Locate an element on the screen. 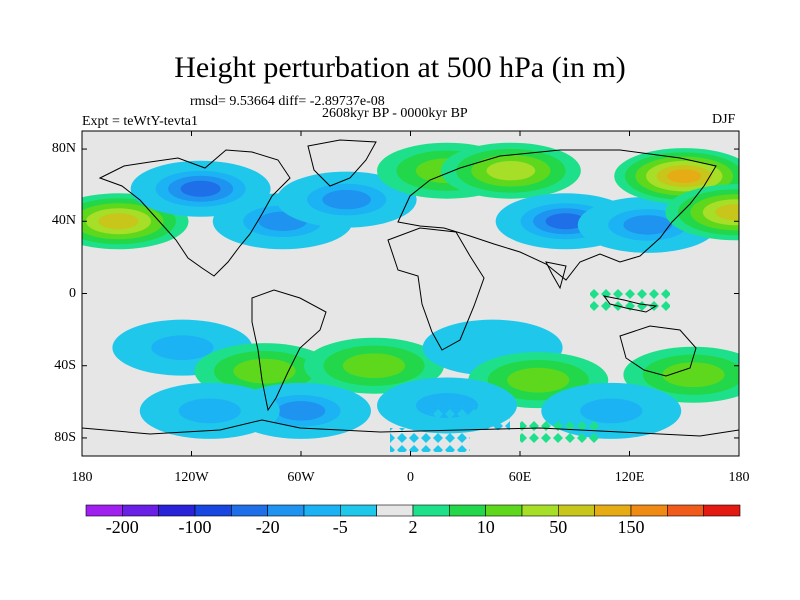 The width and height of the screenshot is (800, 600). lat-tick-label: 40S is located at coordinates (65, 365).